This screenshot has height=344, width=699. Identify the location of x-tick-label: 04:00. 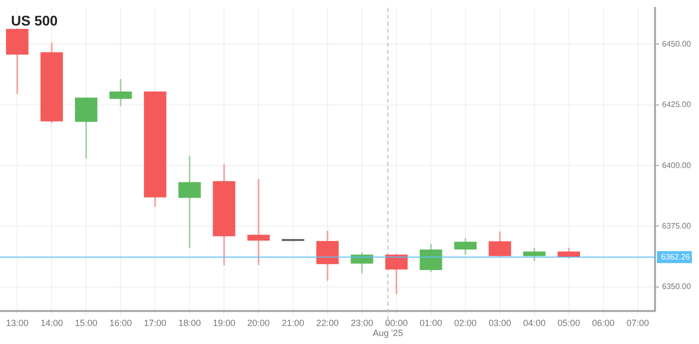
(534, 323).